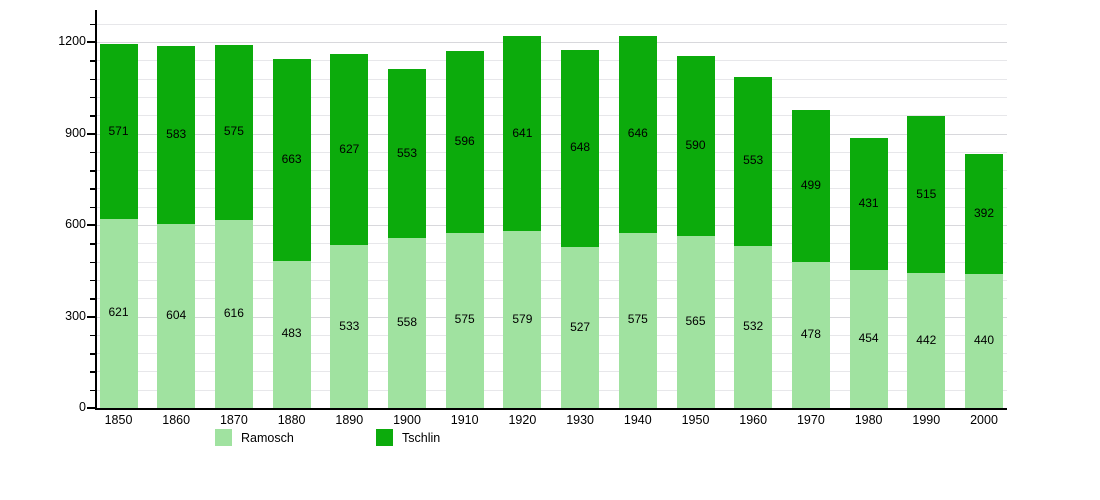 The width and height of the screenshot is (1100, 500). Describe the element at coordinates (72, 41) in the screenshot. I see `y-axis-label: 1200` at that location.